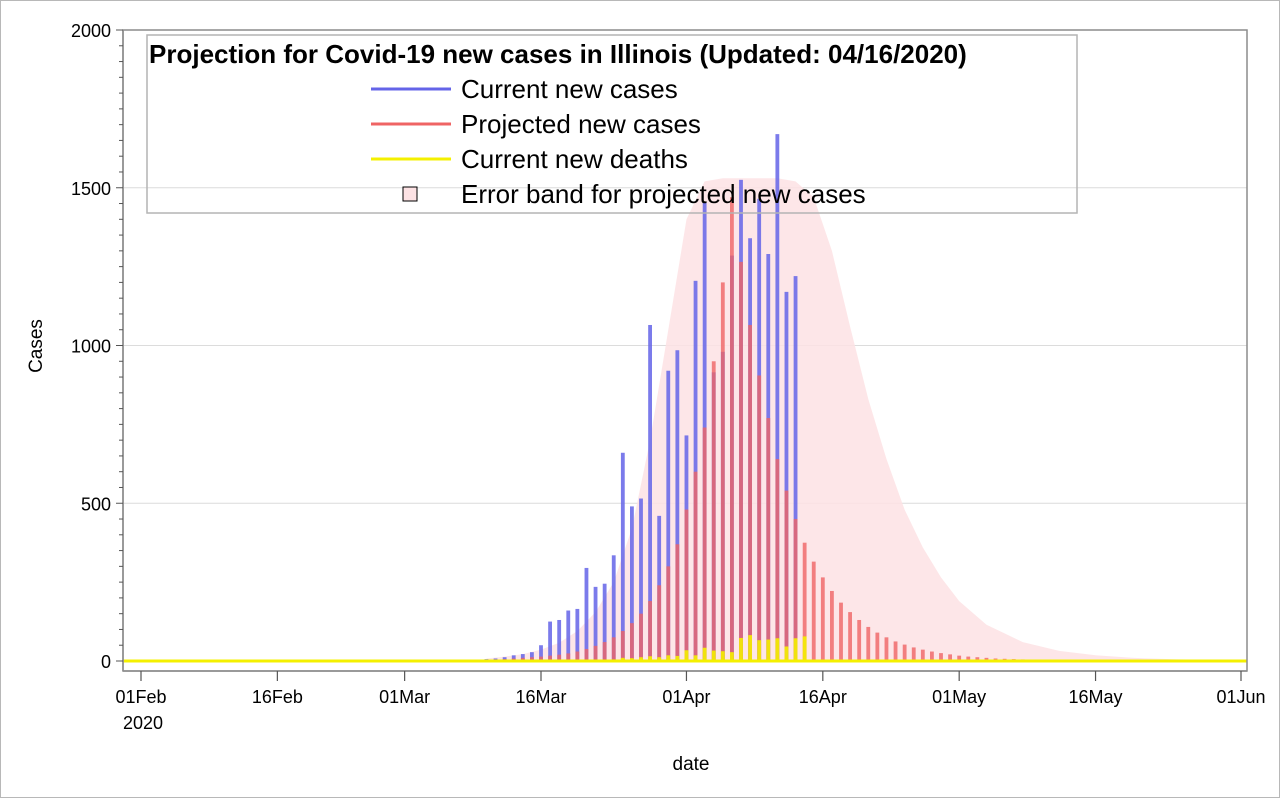 The height and width of the screenshot is (798, 1280). Describe the element at coordinates (823, 697) in the screenshot. I see `x-tick-label: 16Apr` at that location.